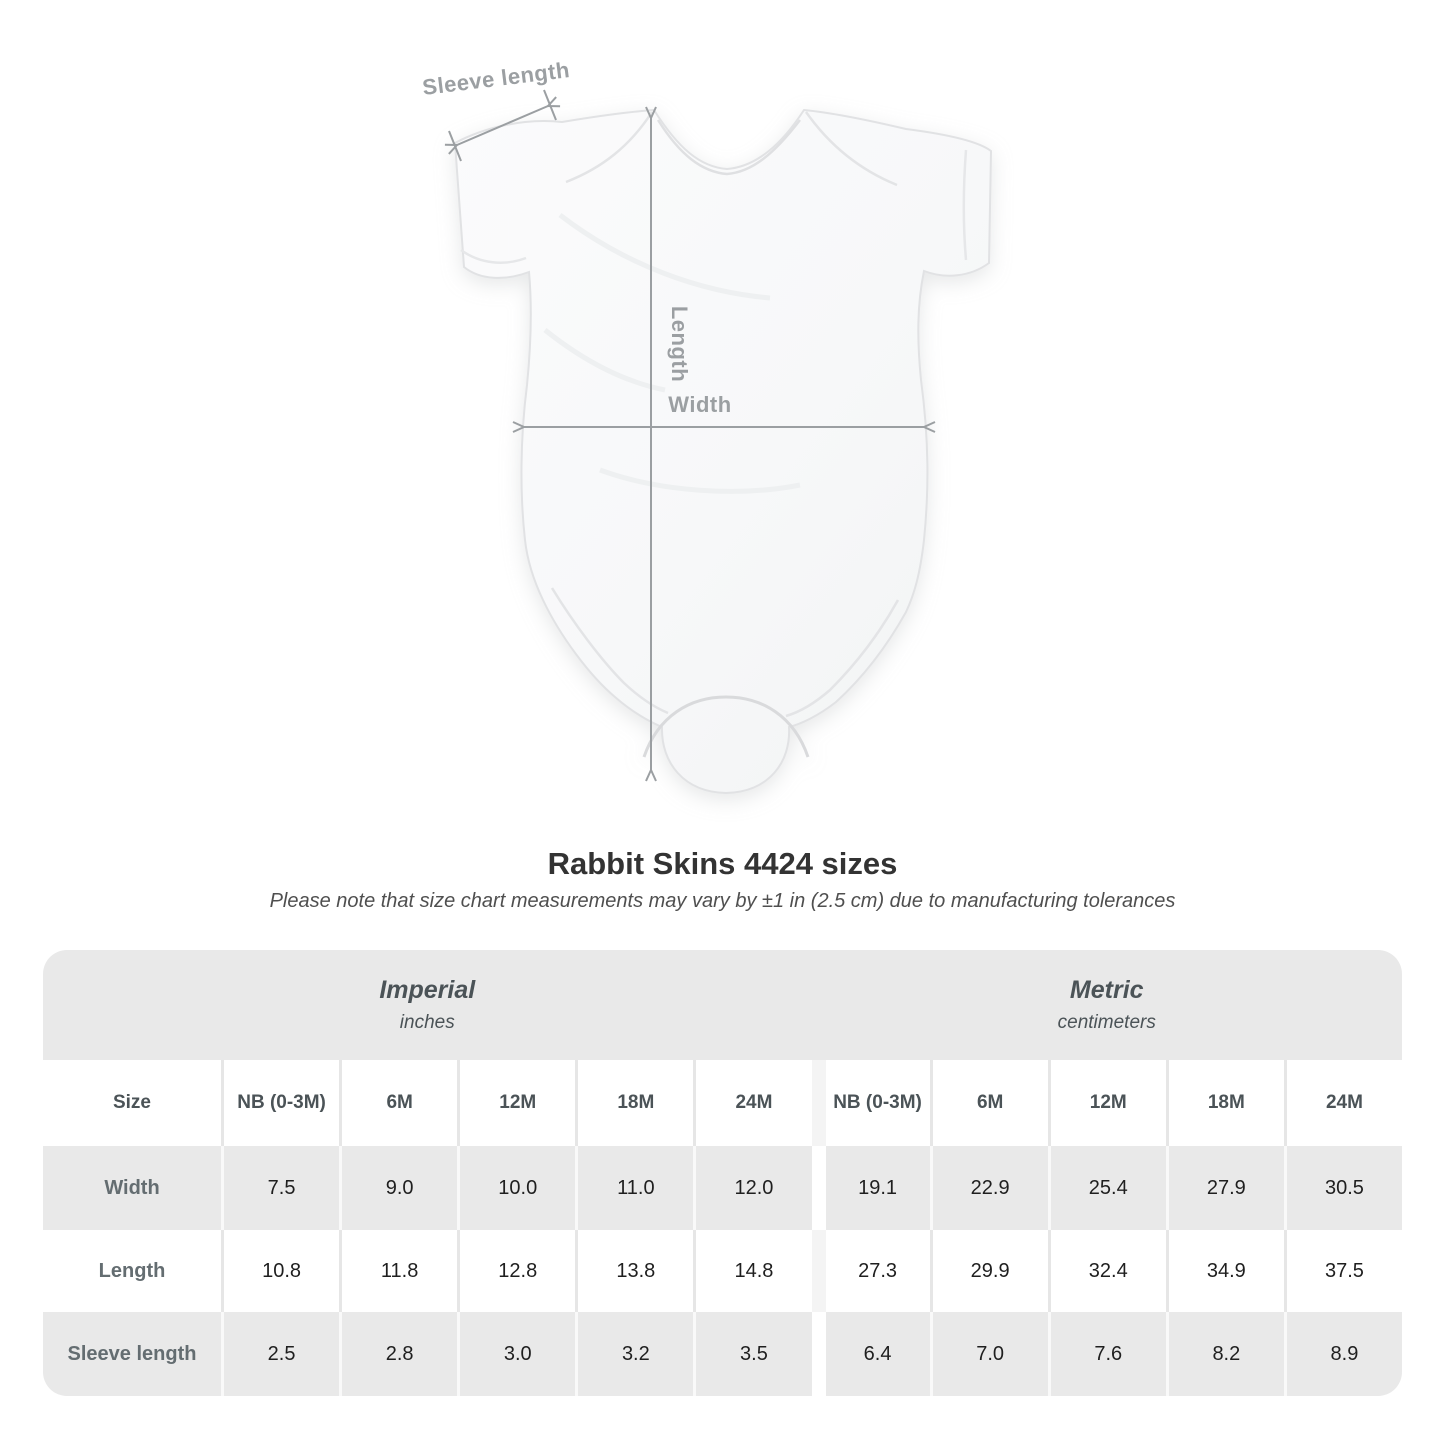  What do you see at coordinates (1106, 1188) in the screenshot?
I see `width-metric-12m: 25.4` at bounding box center [1106, 1188].